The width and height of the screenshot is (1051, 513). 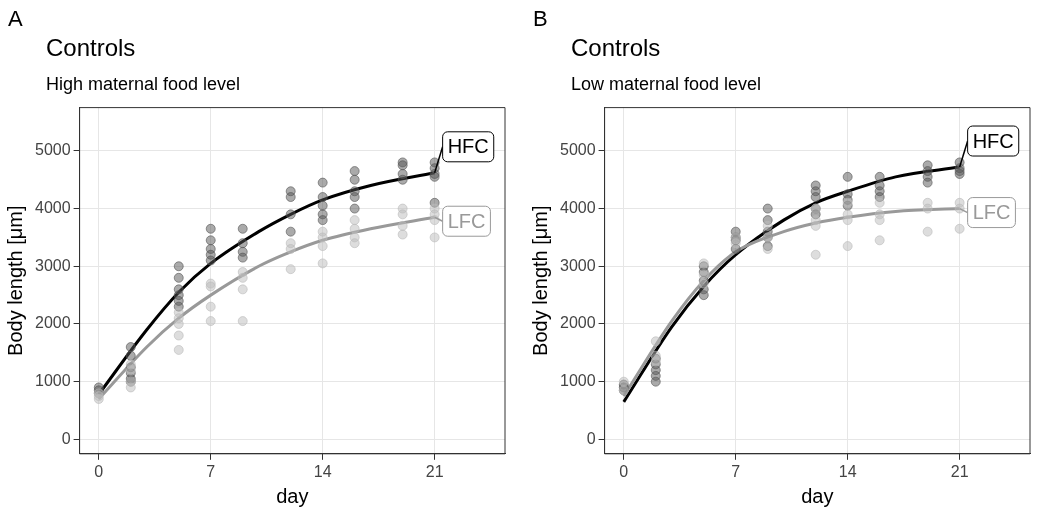 I want to click on text: B, so click(x=540, y=19).